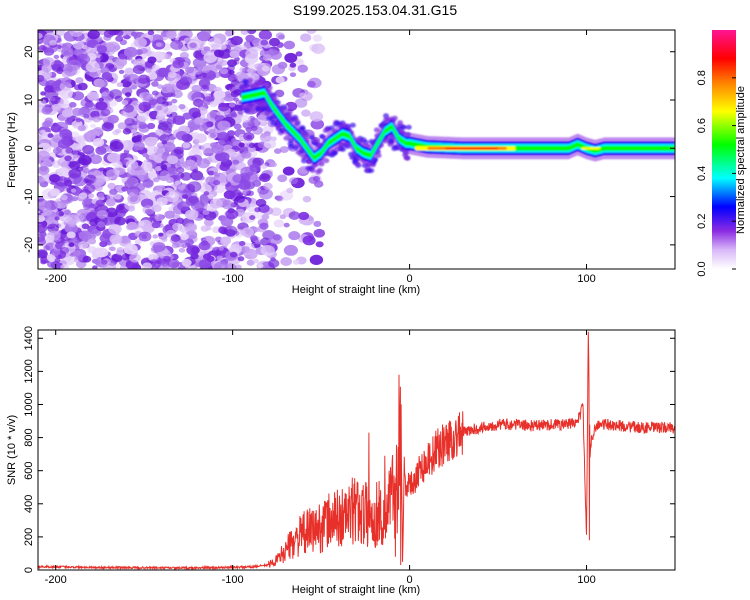 The height and width of the screenshot is (600, 750). Describe the element at coordinates (356, 290) in the screenshot. I see `spectrogram-x-label: Height of straight line (km)` at that location.